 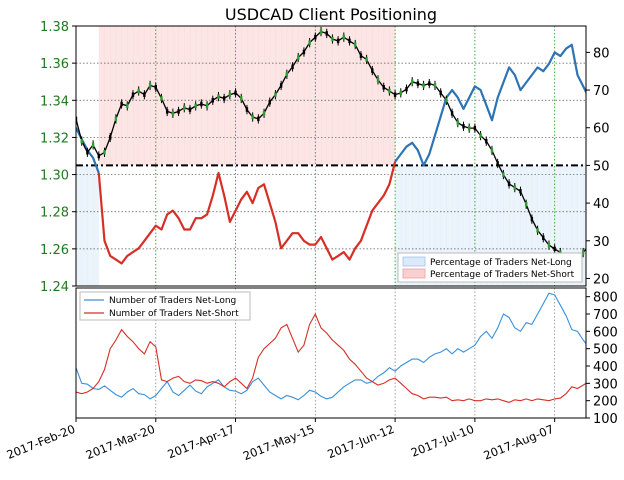 I want to click on date-tick-label: 2017-Jul-10, so click(x=442, y=441).